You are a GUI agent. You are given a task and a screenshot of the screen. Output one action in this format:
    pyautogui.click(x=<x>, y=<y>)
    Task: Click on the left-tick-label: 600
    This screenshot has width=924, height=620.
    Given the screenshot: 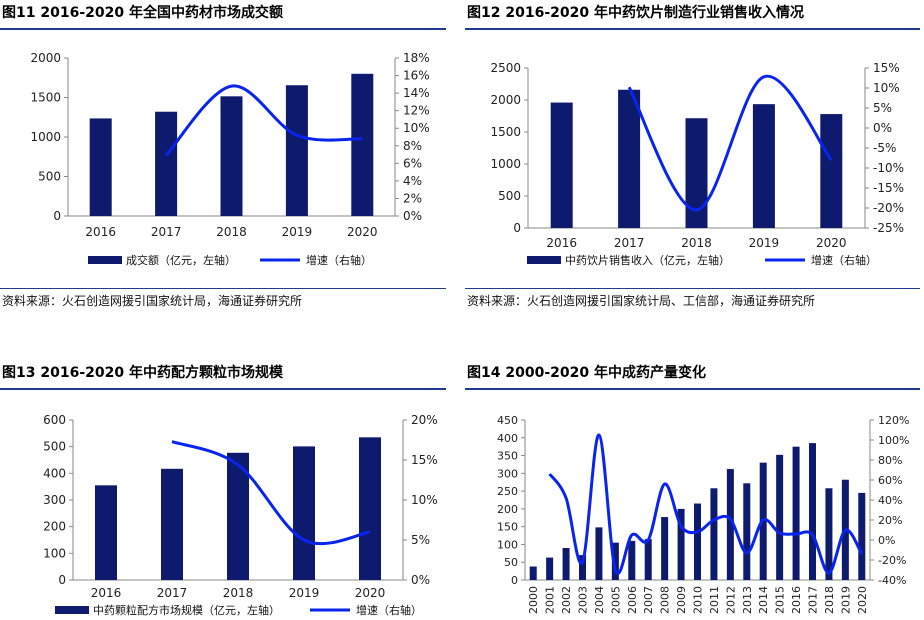 What is the action you would take?
    pyautogui.click(x=54, y=420)
    